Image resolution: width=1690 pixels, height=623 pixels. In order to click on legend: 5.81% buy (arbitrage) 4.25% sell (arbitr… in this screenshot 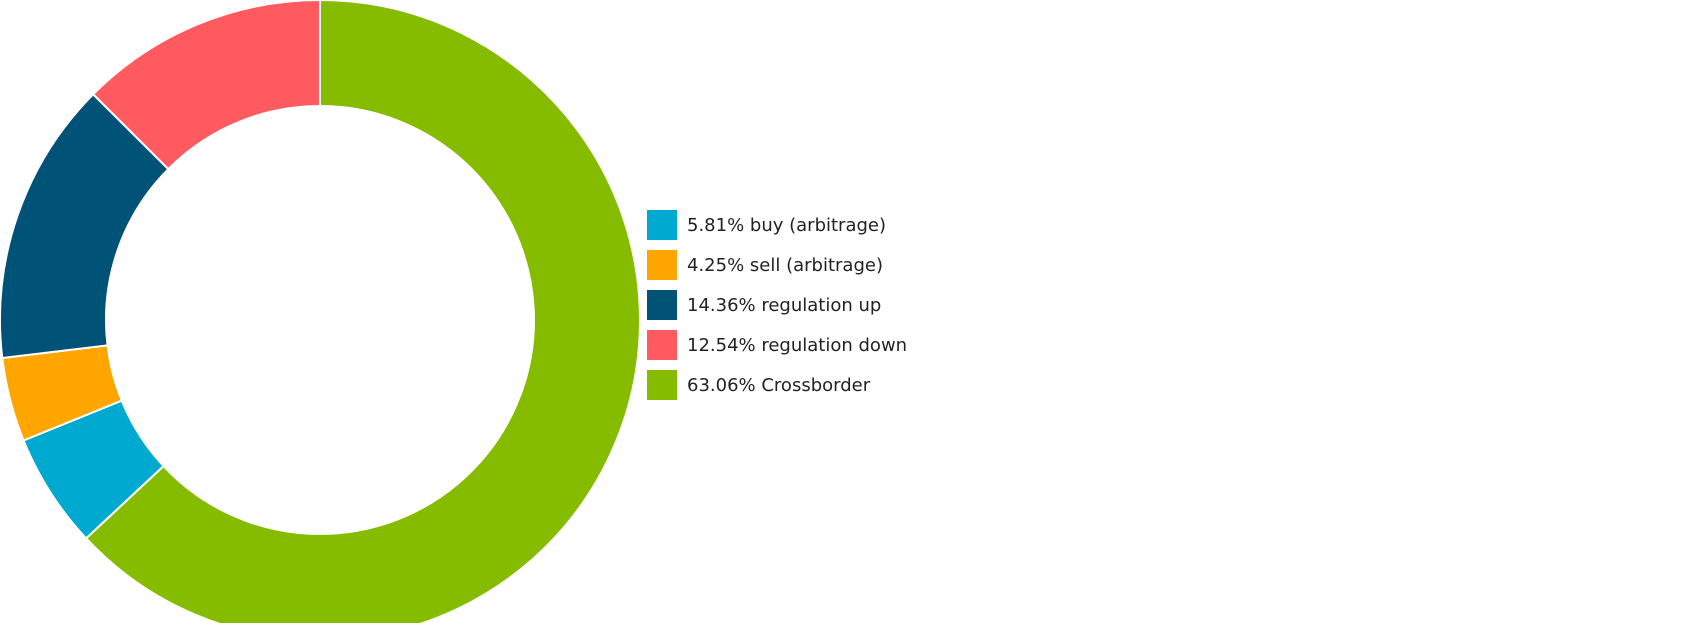, I will do `click(777, 305)`.